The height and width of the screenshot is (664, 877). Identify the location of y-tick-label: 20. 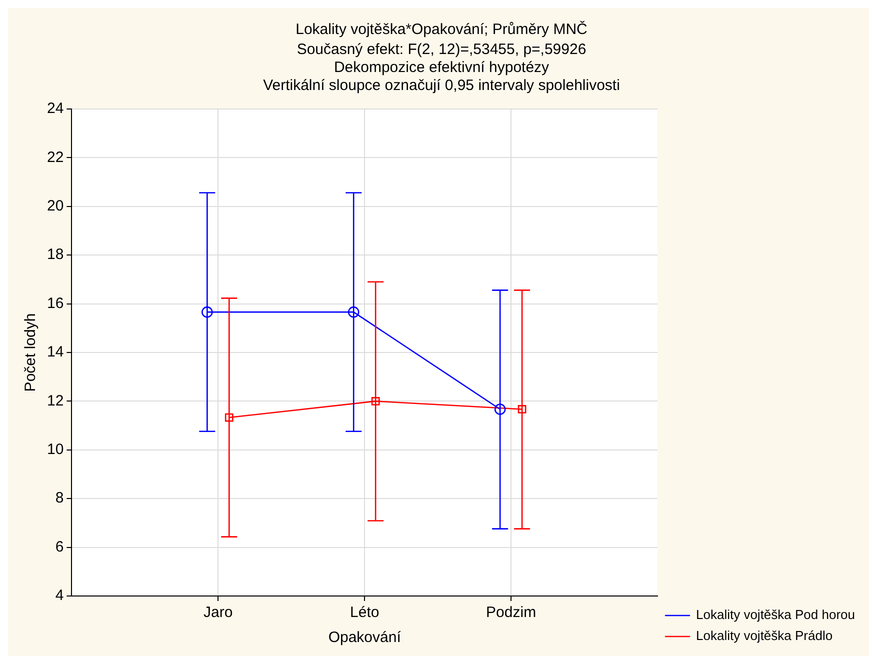
(55, 206).